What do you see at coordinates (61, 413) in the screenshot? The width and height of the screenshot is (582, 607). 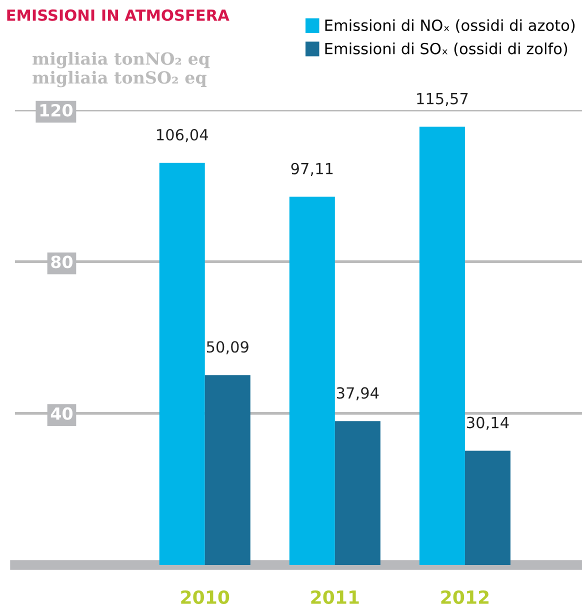 I see `y-tick-label: 40` at bounding box center [61, 413].